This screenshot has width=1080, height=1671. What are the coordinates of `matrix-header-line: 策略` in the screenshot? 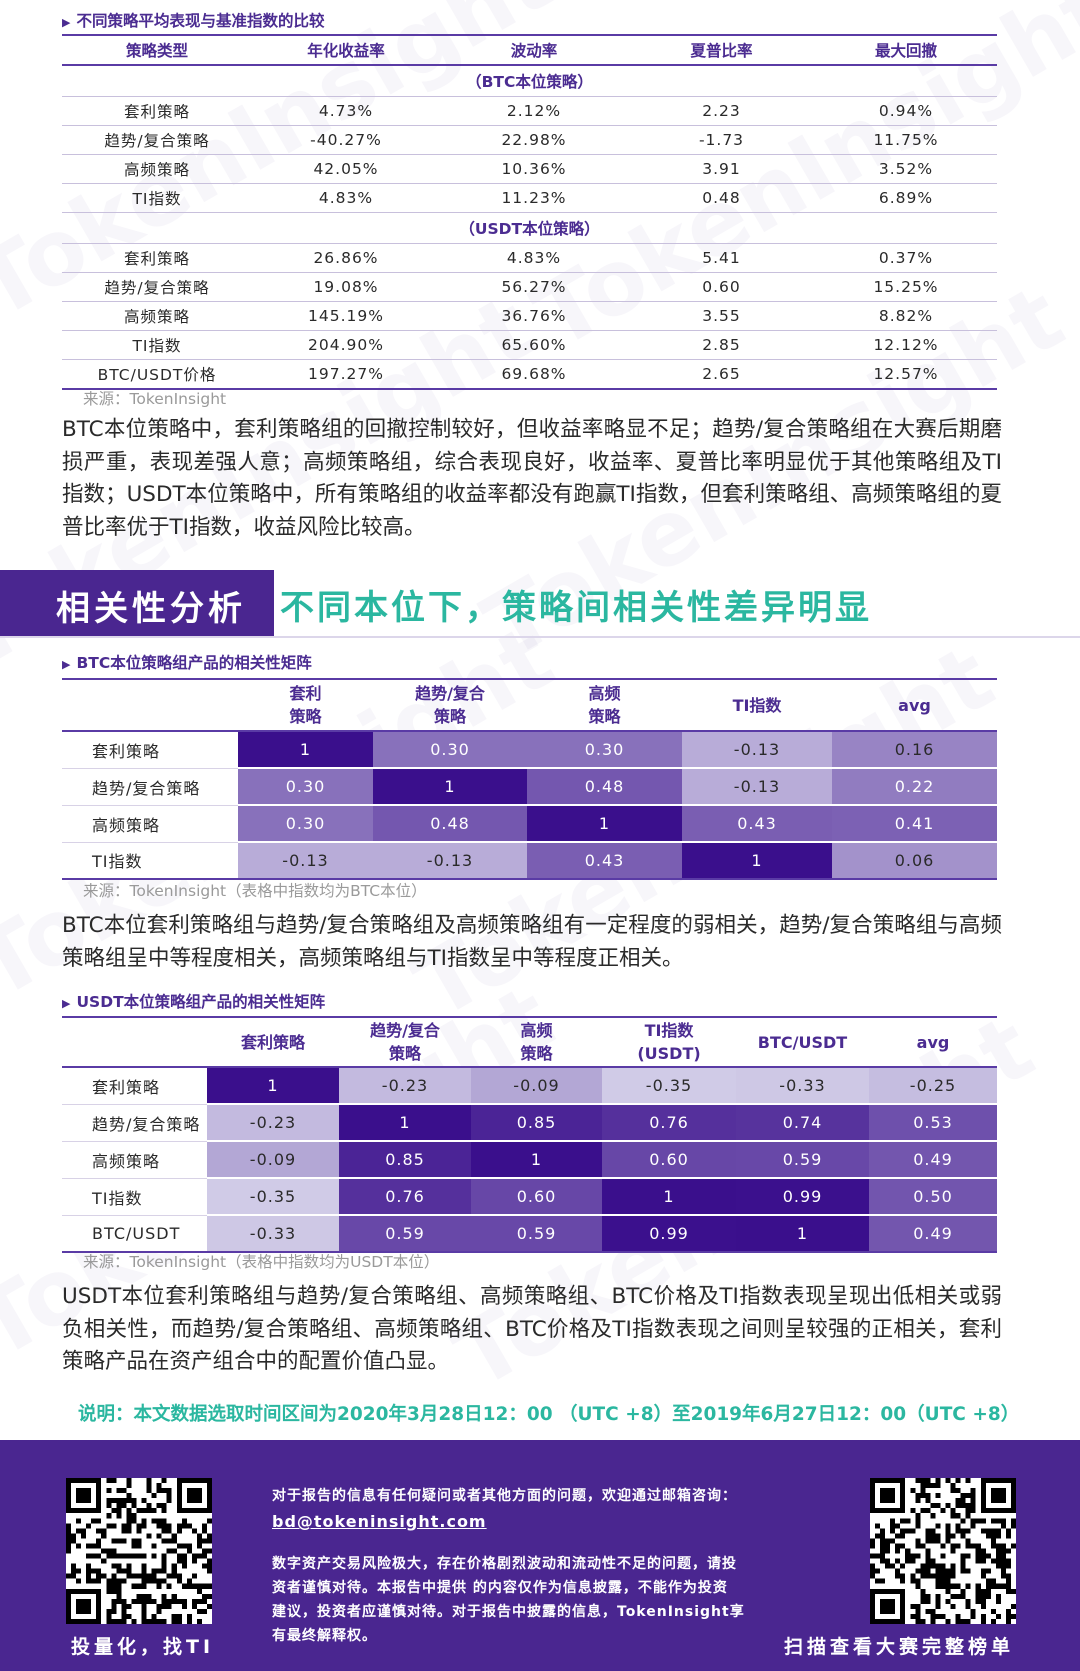 It's located at (404, 1053).